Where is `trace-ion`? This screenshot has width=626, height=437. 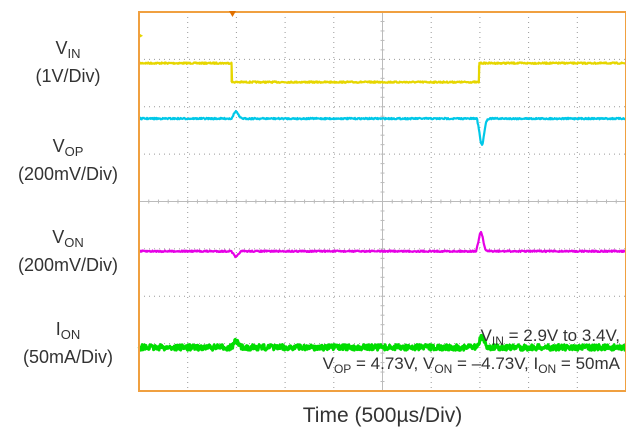 trace-ion is located at coordinates (381, 342).